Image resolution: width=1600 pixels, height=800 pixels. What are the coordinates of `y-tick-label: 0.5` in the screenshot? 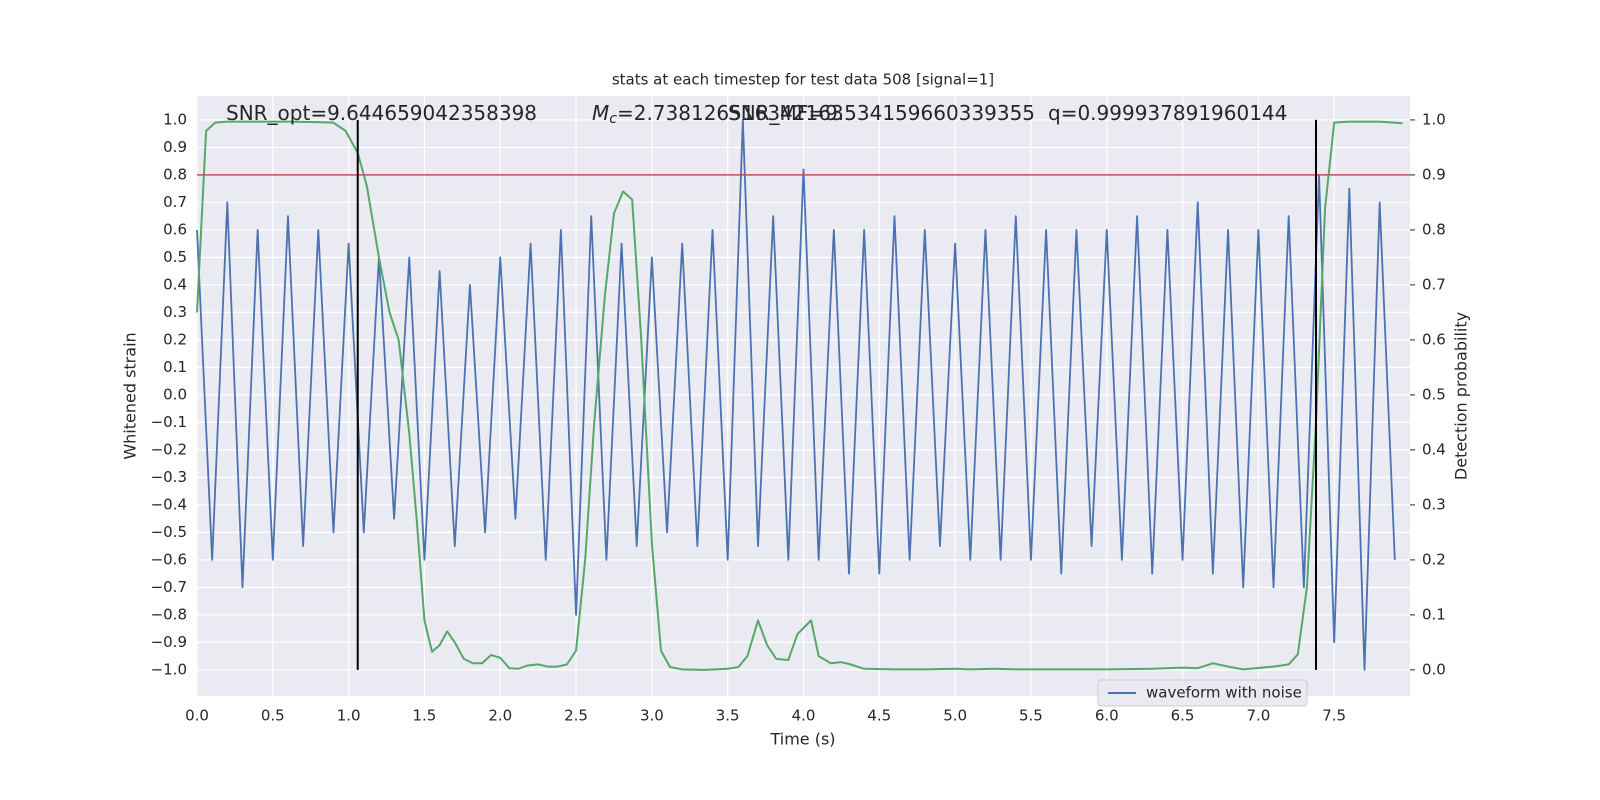 It's located at (175, 257).